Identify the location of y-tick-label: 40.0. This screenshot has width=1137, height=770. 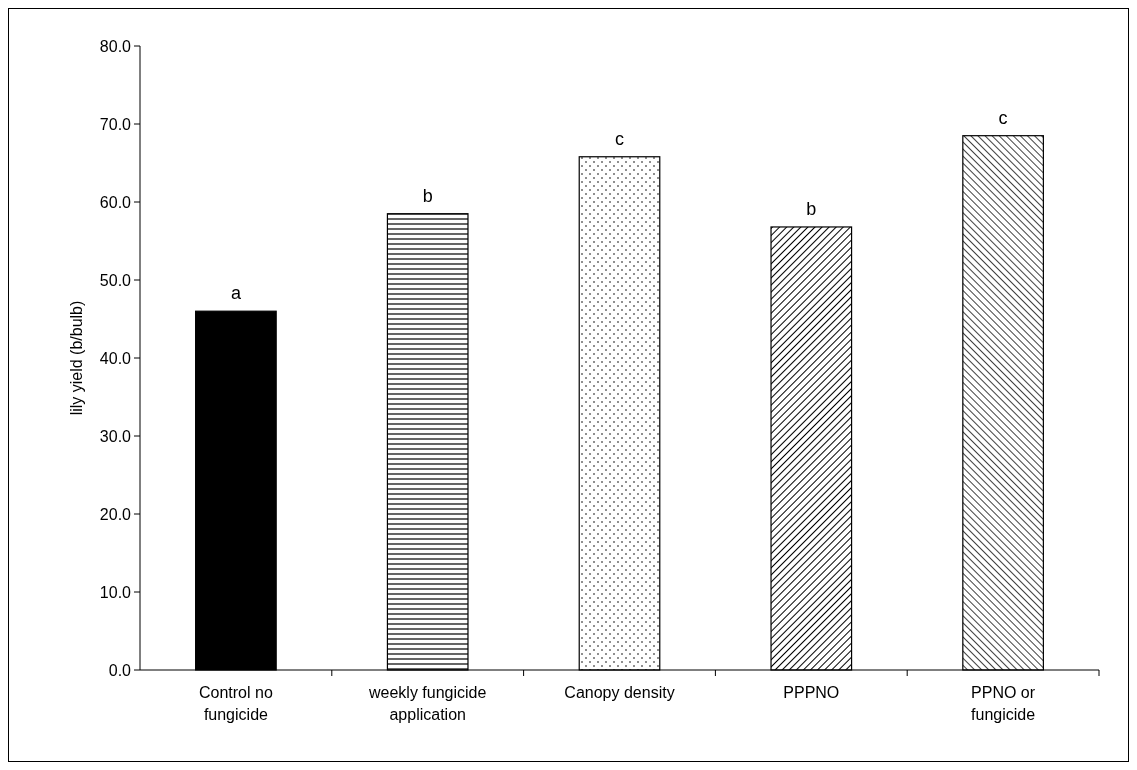
(115, 358).